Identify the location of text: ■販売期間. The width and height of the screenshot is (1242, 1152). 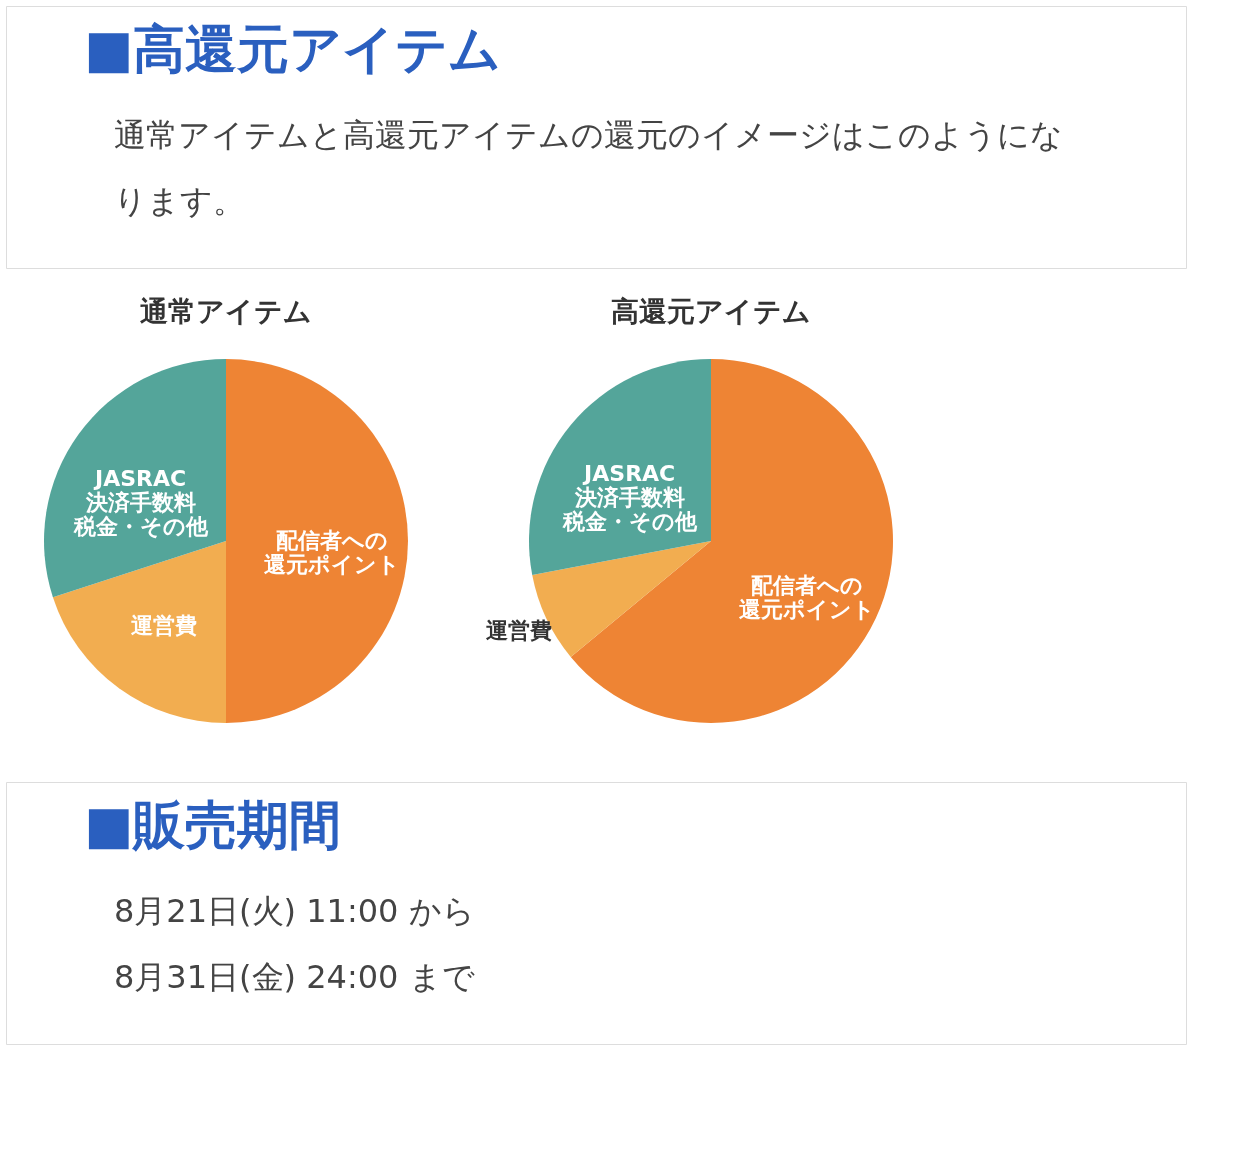
(213, 825).